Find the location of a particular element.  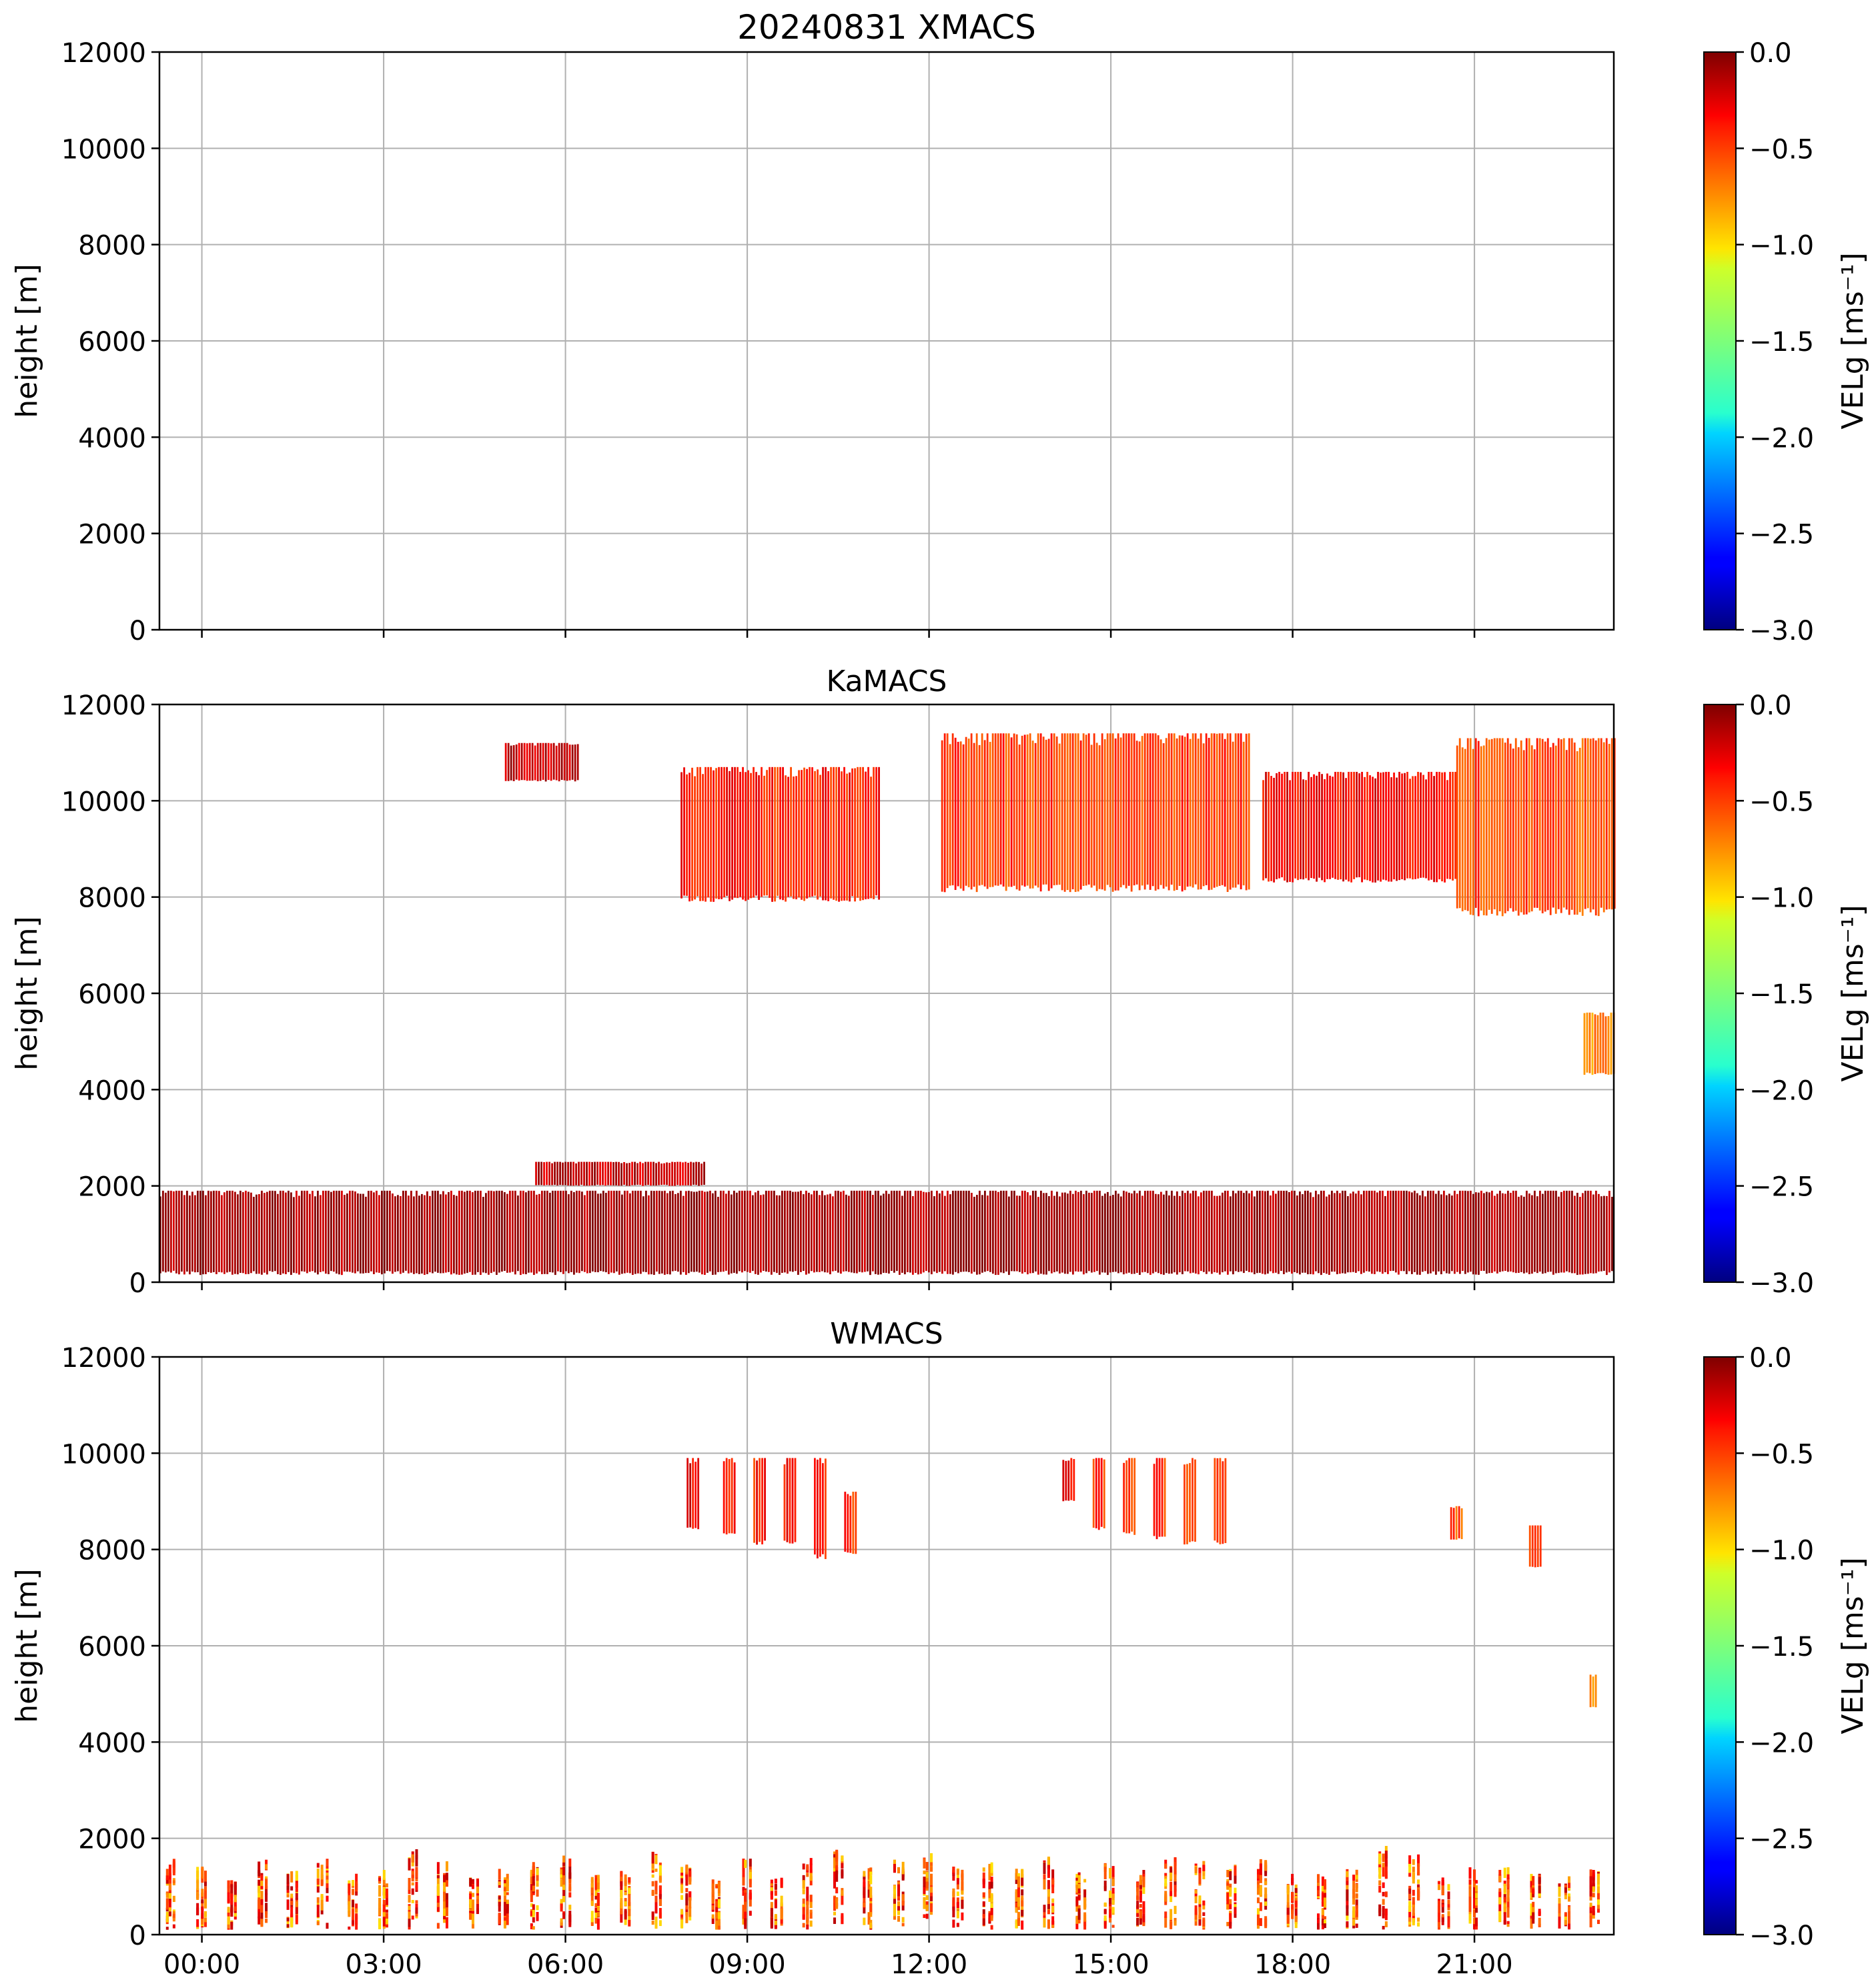

x-tick-label: 12:00 is located at coordinates (929, 1964).